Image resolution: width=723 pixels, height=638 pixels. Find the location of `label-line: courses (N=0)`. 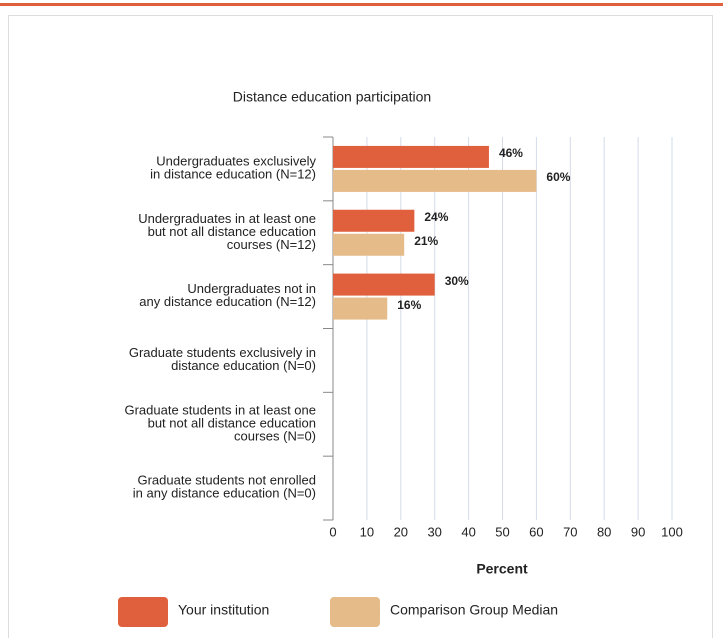

label-line: courses (N=0) is located at coordinates (275, 436).